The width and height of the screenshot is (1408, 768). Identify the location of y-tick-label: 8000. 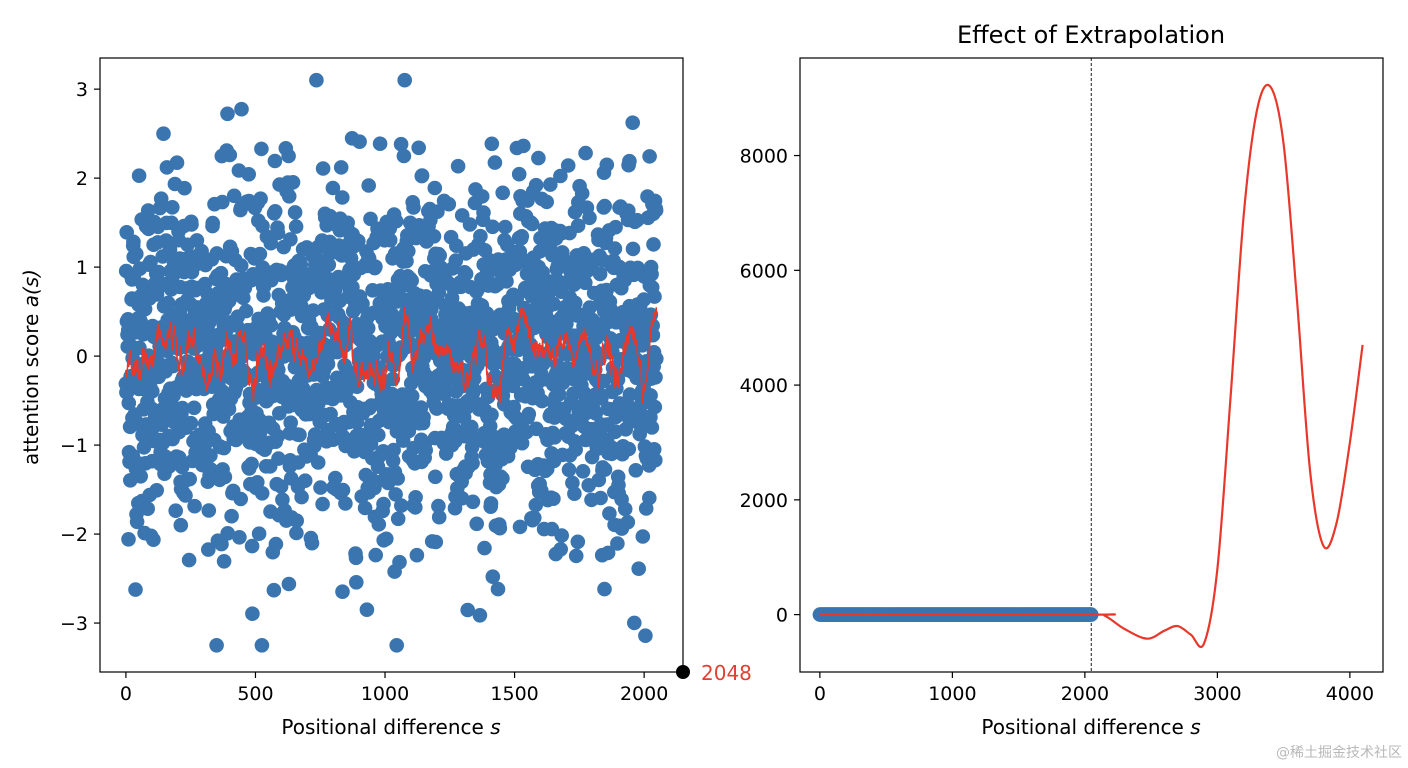
(764, 157).